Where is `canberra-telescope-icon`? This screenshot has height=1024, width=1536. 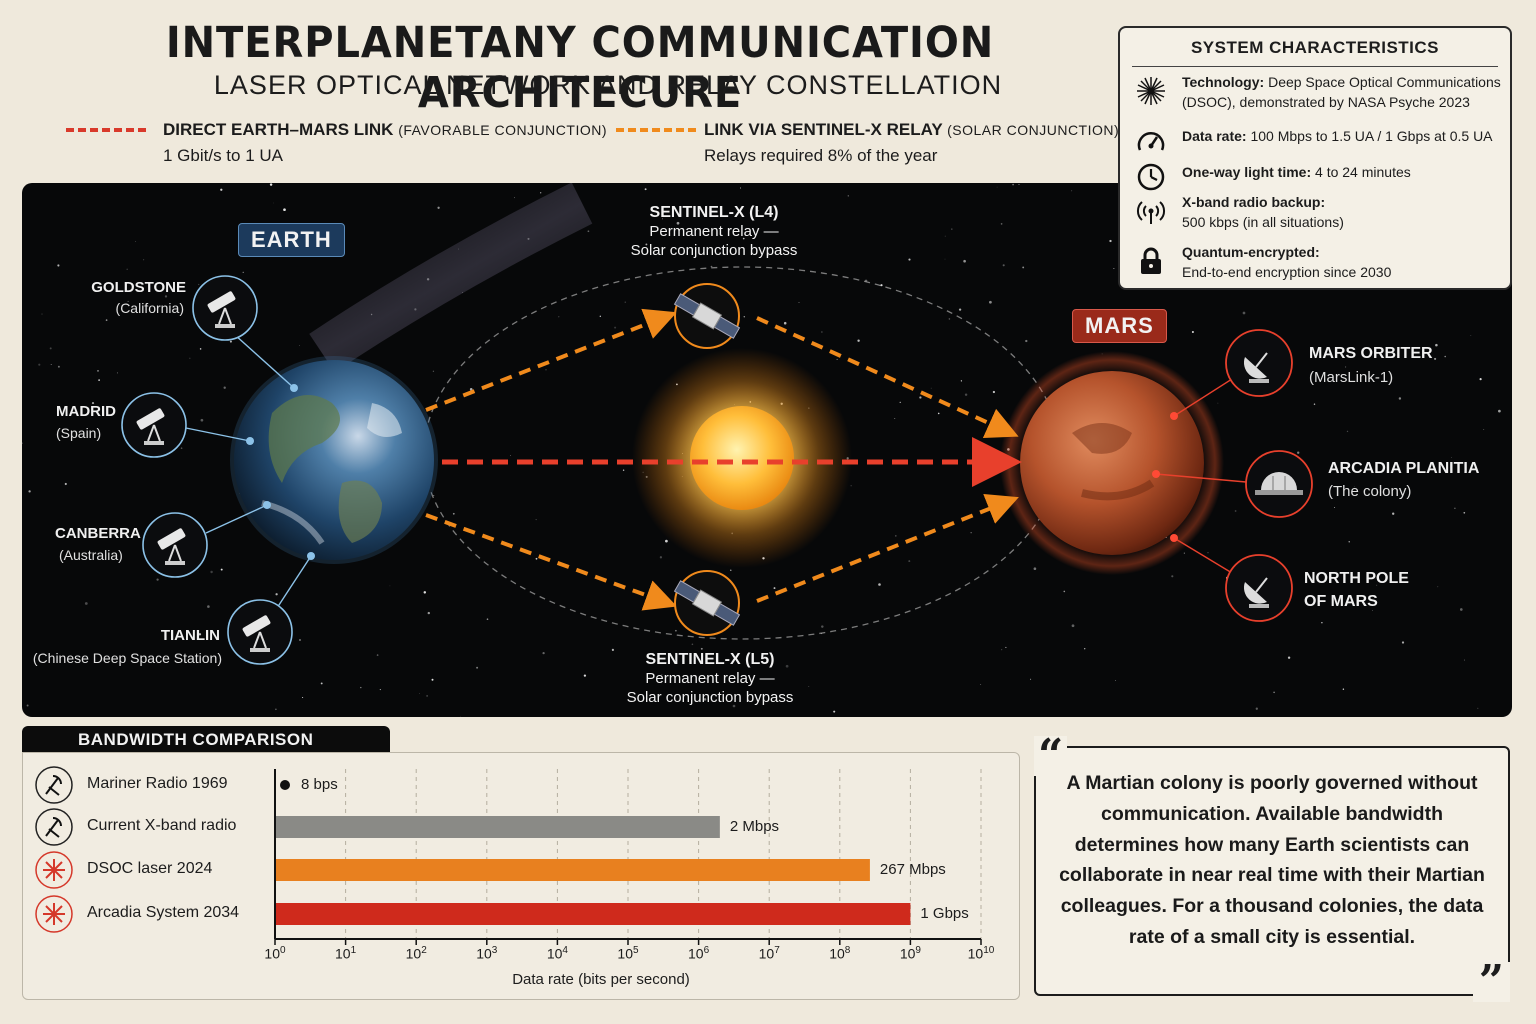
canberra-telescope-icon is located at coordinates (175, 545).